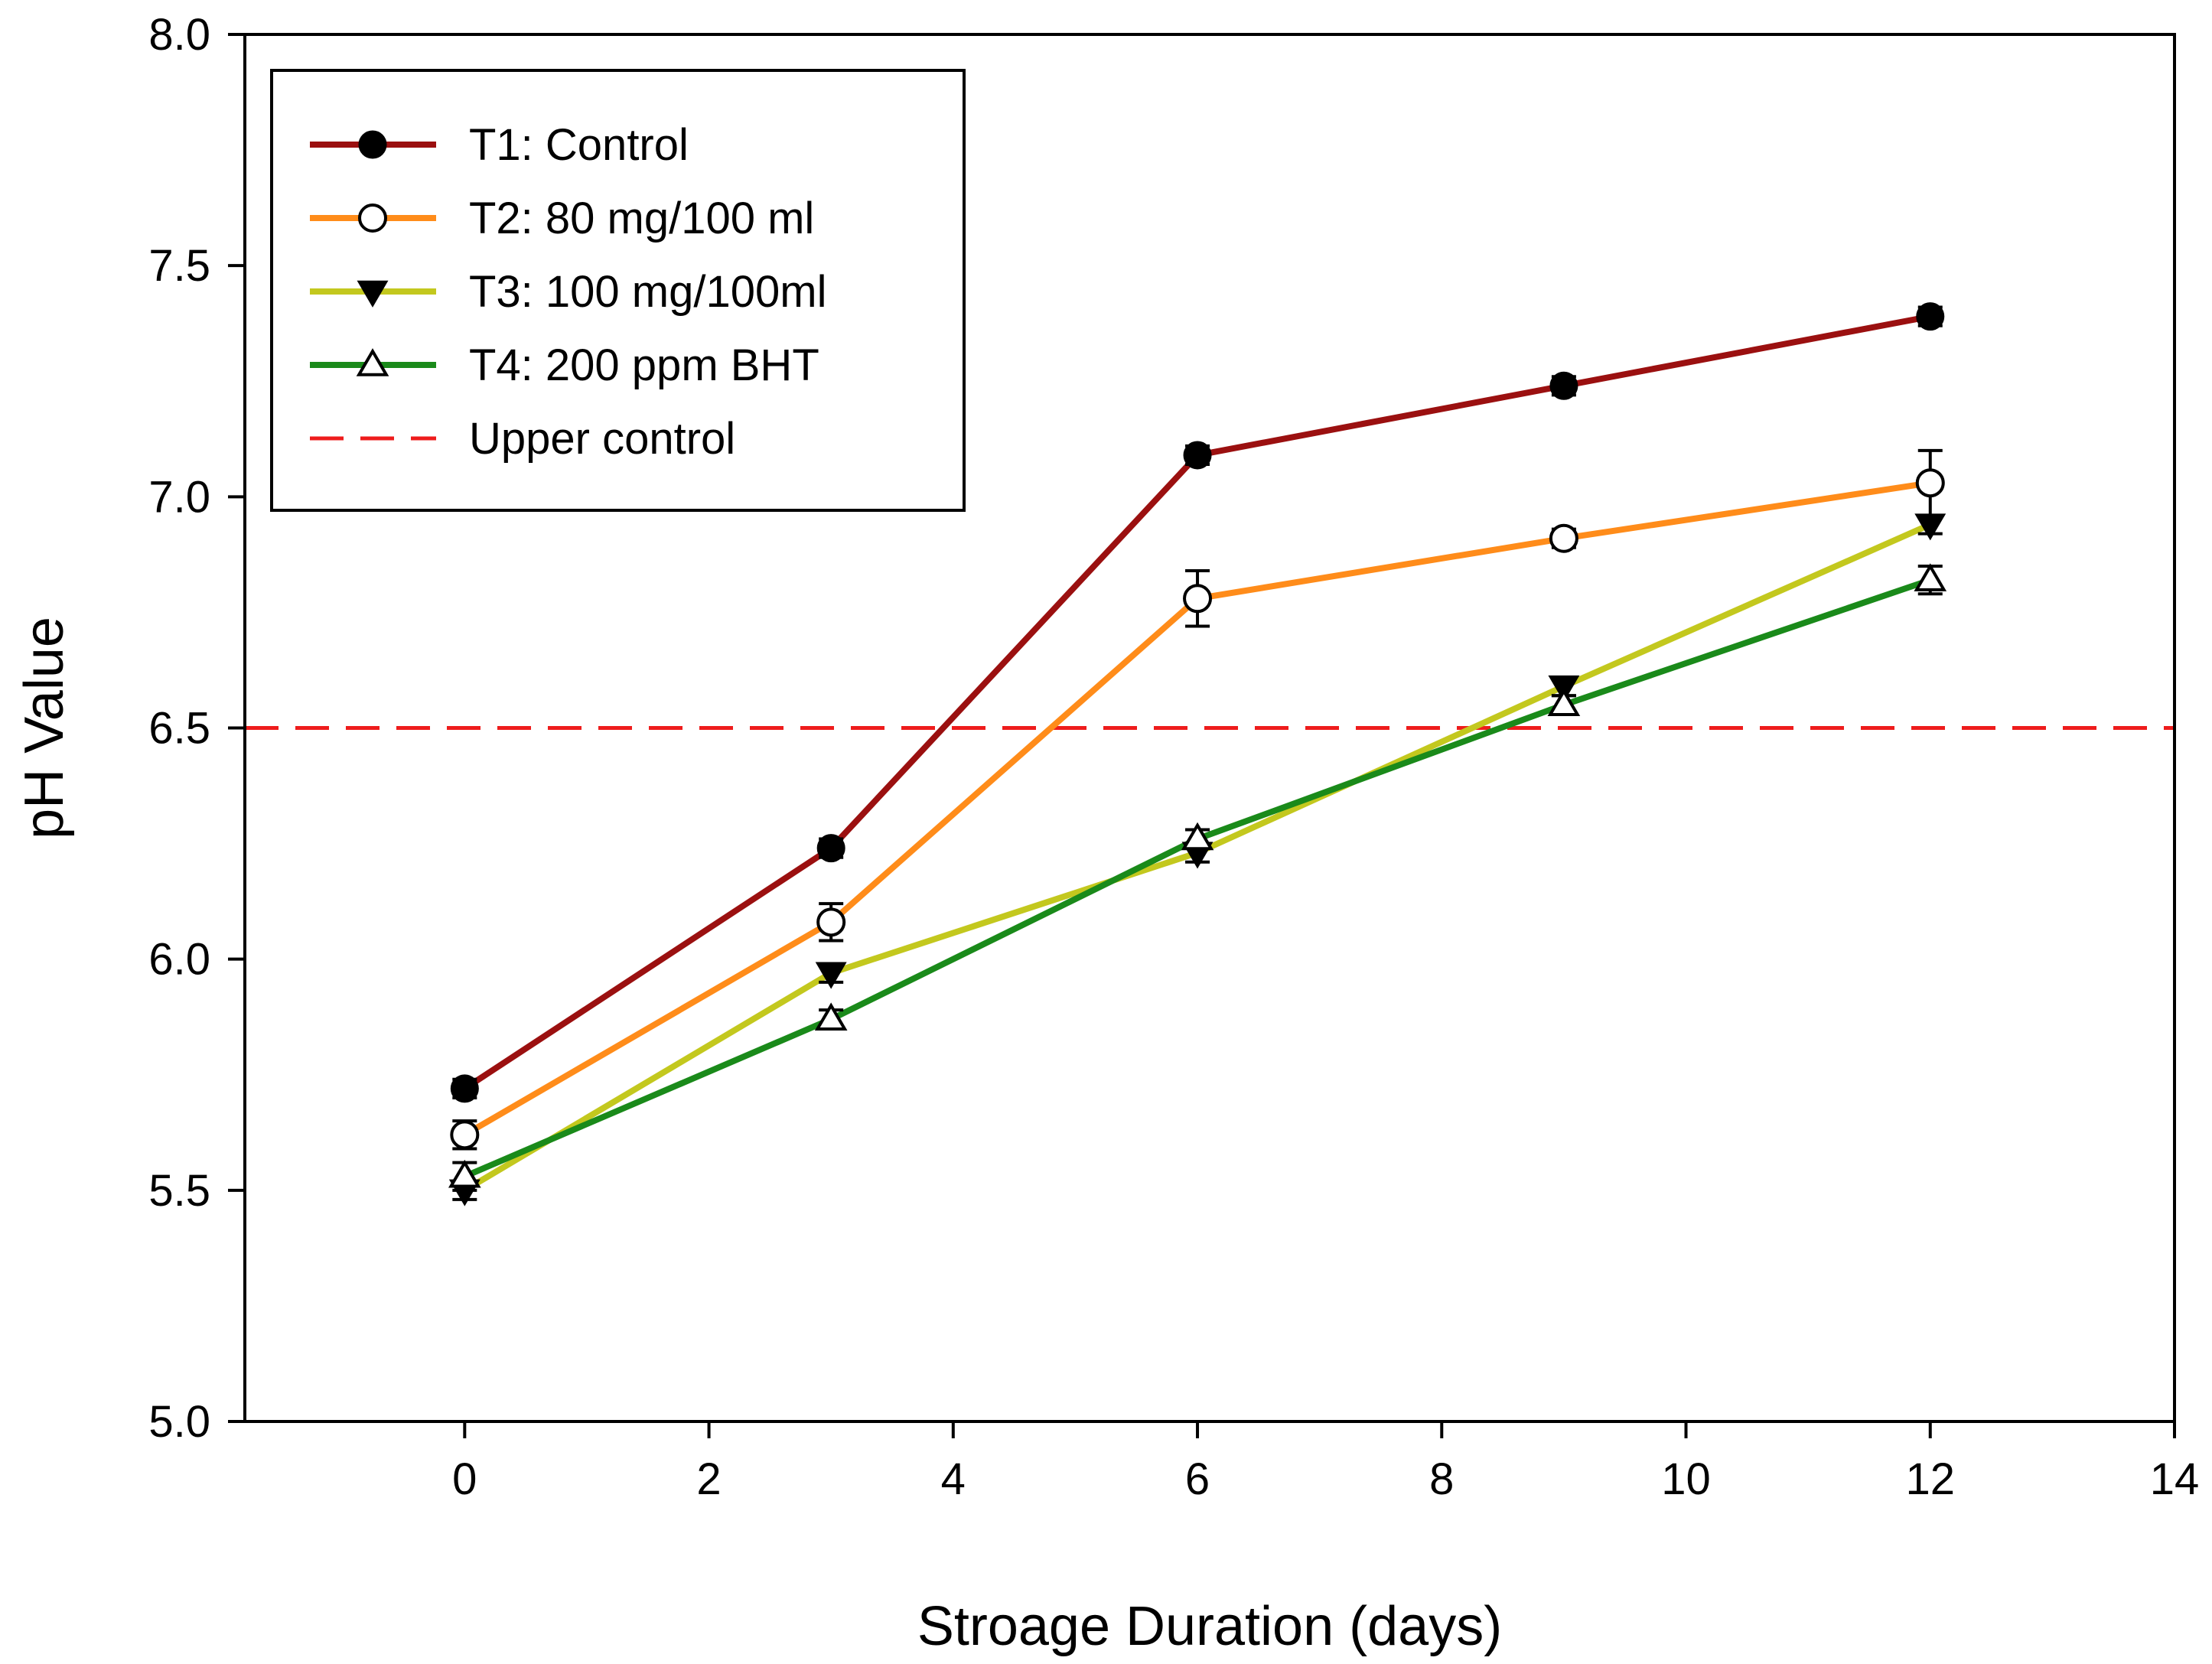 The width and height of the screenshot is (2212, 1664). What do you see at coordinates (644, 365) in the screenshot?
I see `legend-label: T4: 200 ppm BHT` at bounding box center [644, 365].